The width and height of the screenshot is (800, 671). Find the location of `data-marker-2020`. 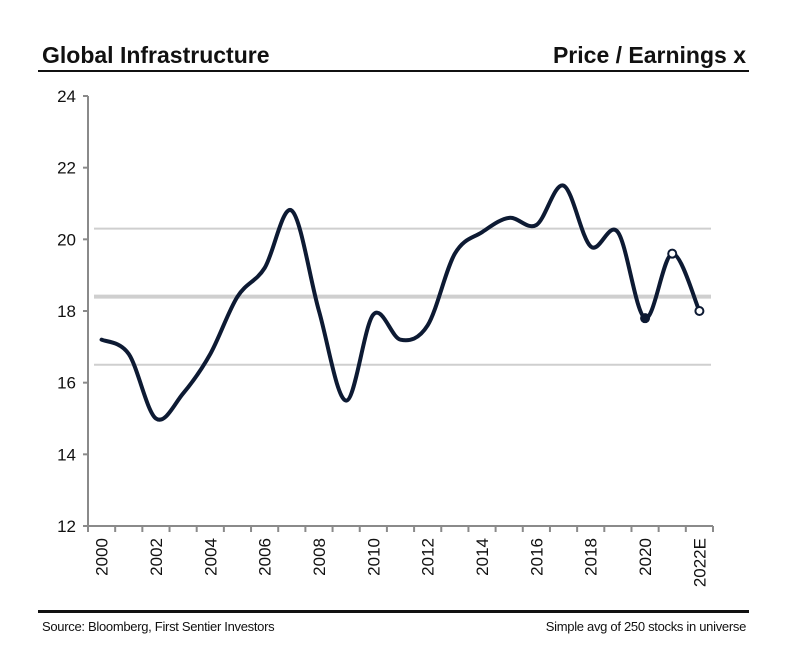

data-marker-2020 is located at coordinates (645, 318).